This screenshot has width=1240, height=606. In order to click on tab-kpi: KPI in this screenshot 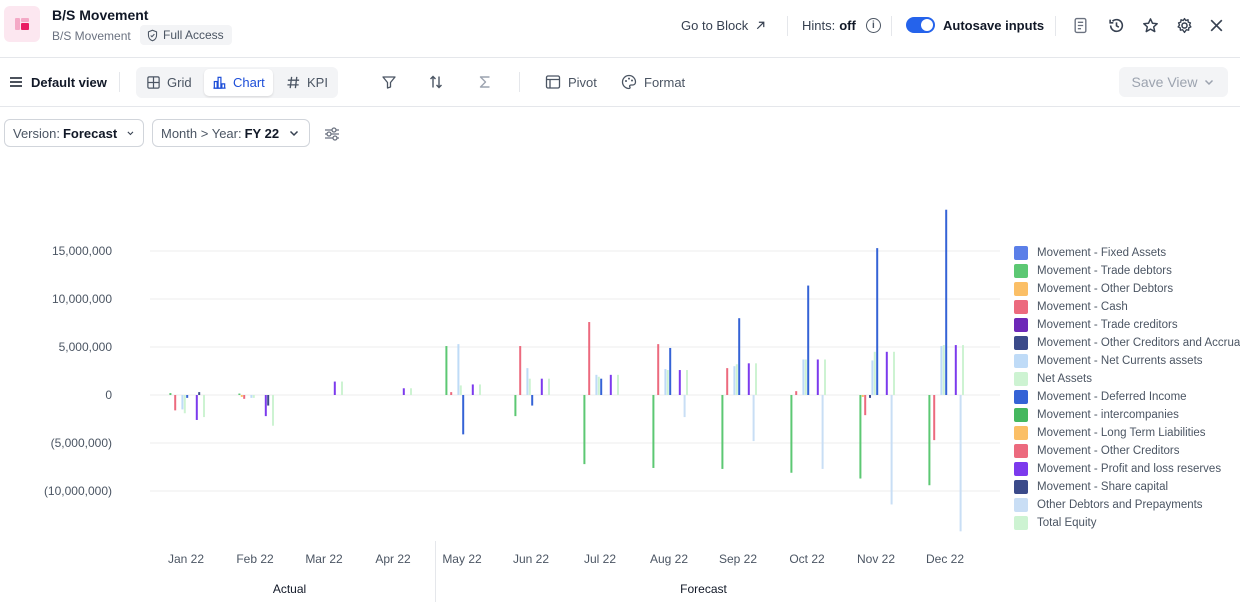, I will do `click(307, 82)`.